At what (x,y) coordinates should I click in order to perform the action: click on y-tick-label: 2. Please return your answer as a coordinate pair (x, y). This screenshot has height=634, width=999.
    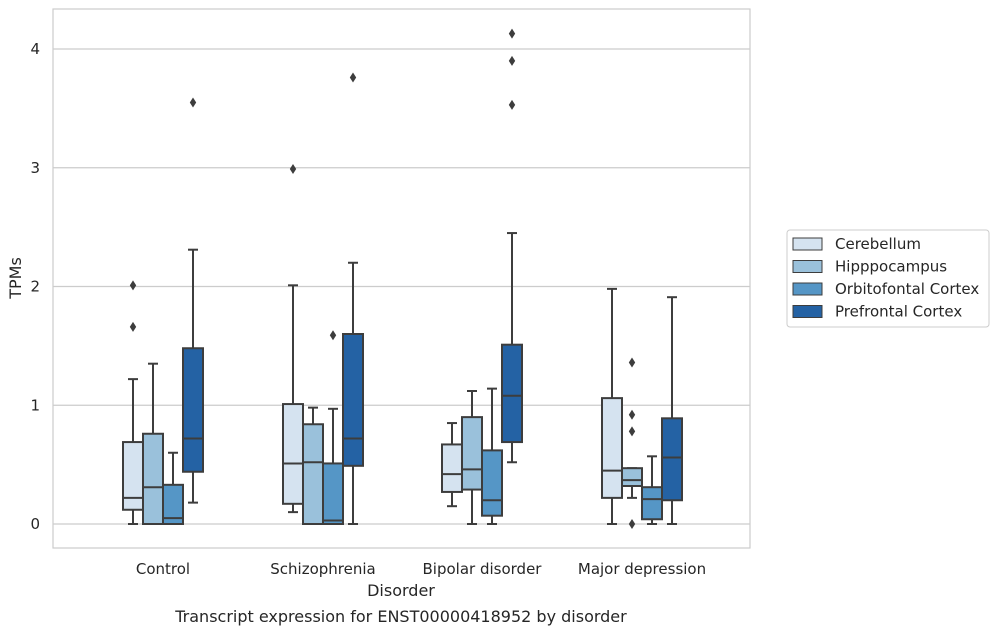
    Looking at the image, I should click on (35, 287).